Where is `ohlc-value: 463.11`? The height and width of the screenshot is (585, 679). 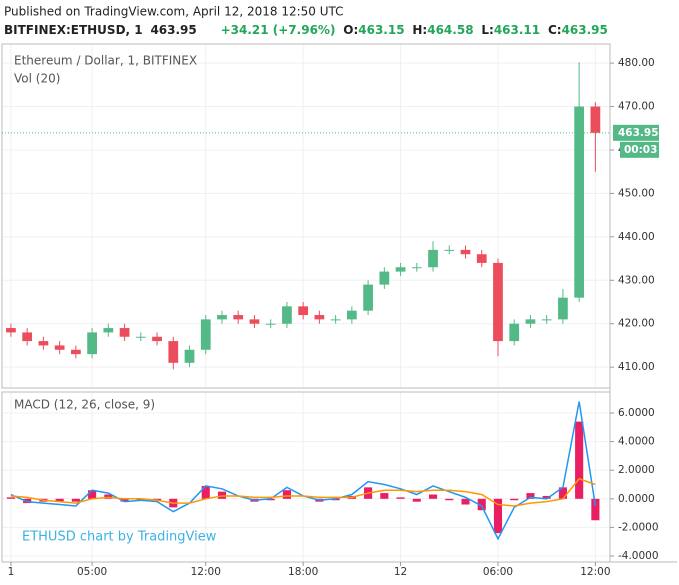 ohlc-value: 463.11 is located at coordinates (517, 30).